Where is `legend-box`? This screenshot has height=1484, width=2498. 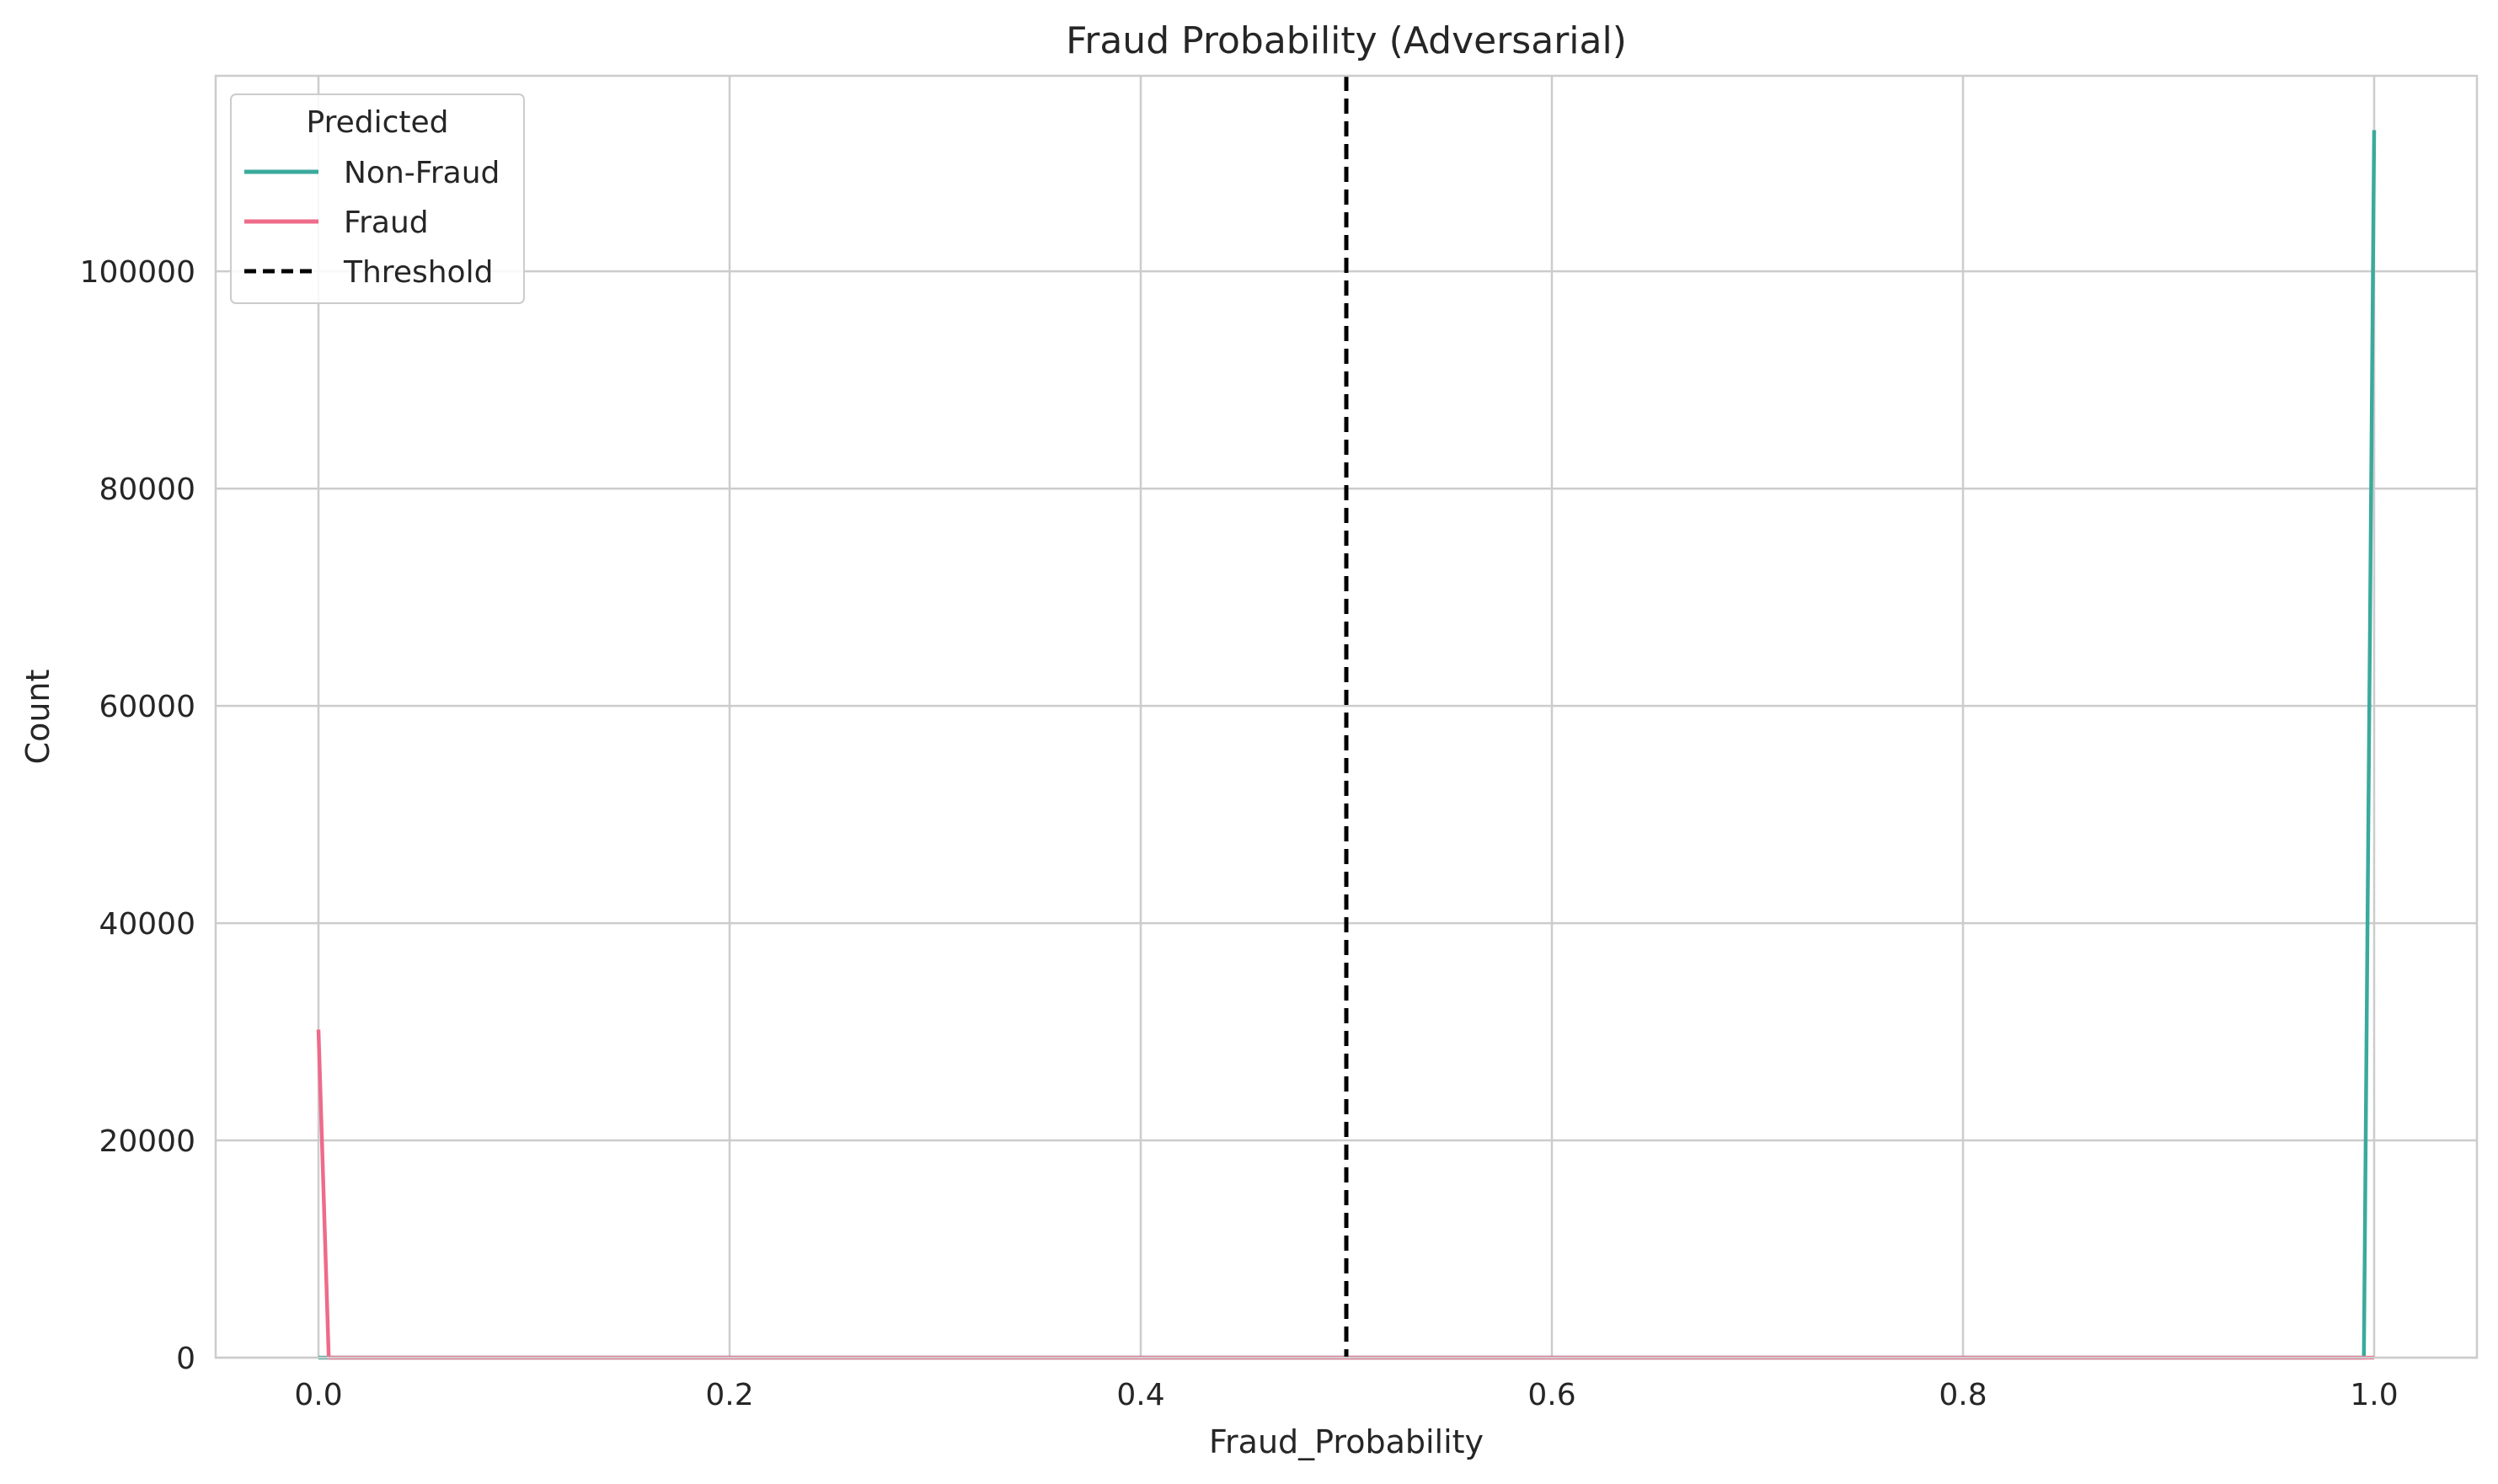 legend-box is located at coordinates (377, 199).